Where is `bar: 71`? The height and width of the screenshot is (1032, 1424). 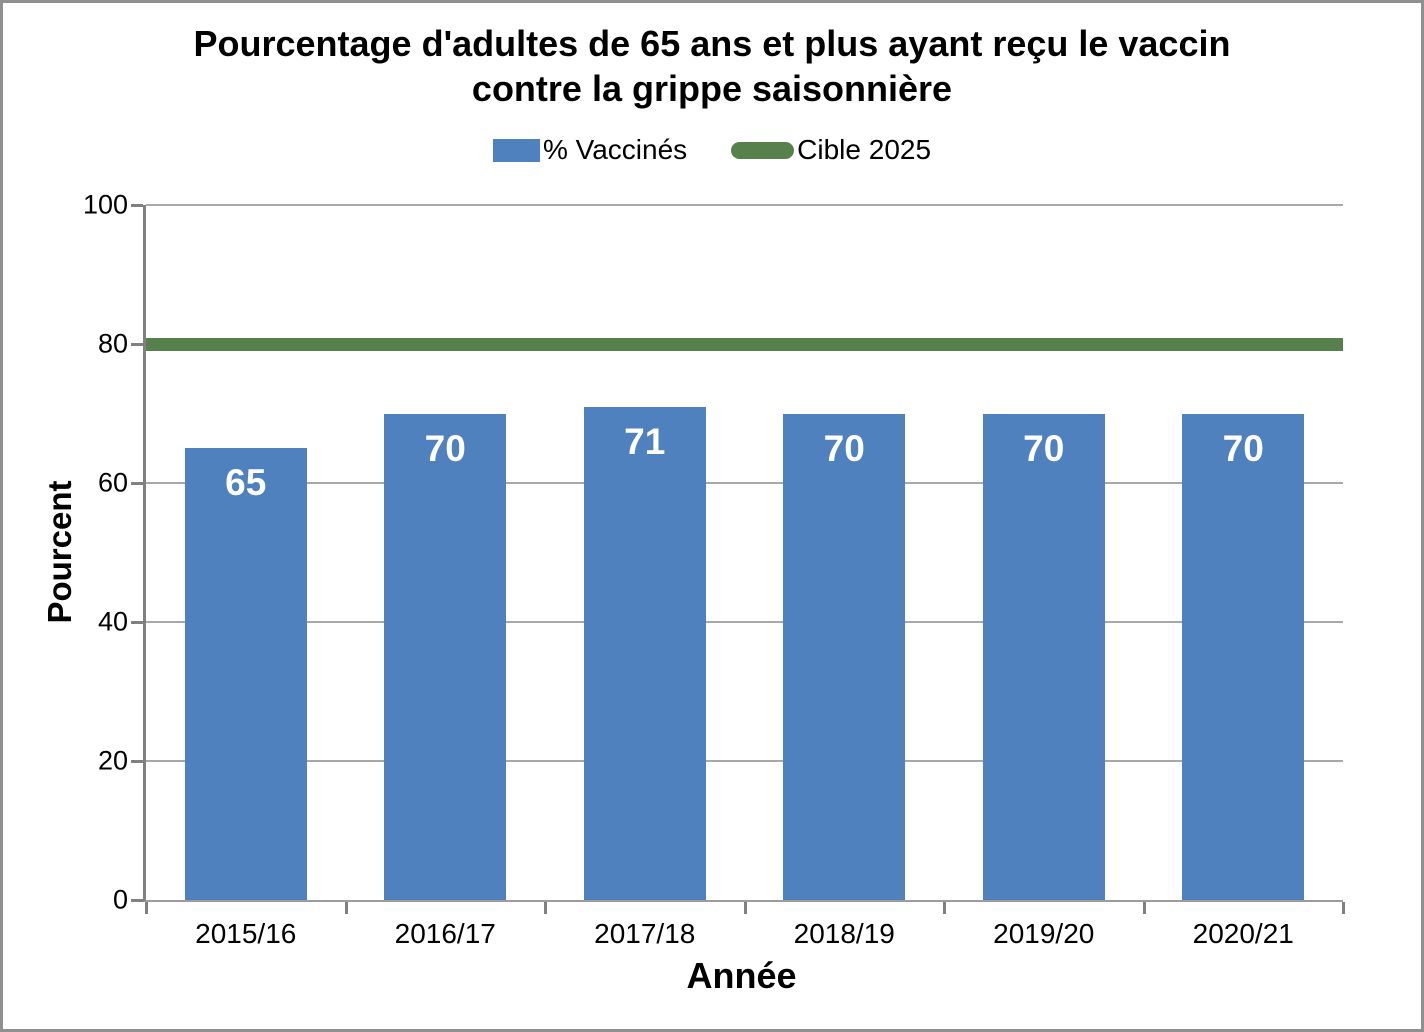 bar: 71 is located at coordinates (644, 653).